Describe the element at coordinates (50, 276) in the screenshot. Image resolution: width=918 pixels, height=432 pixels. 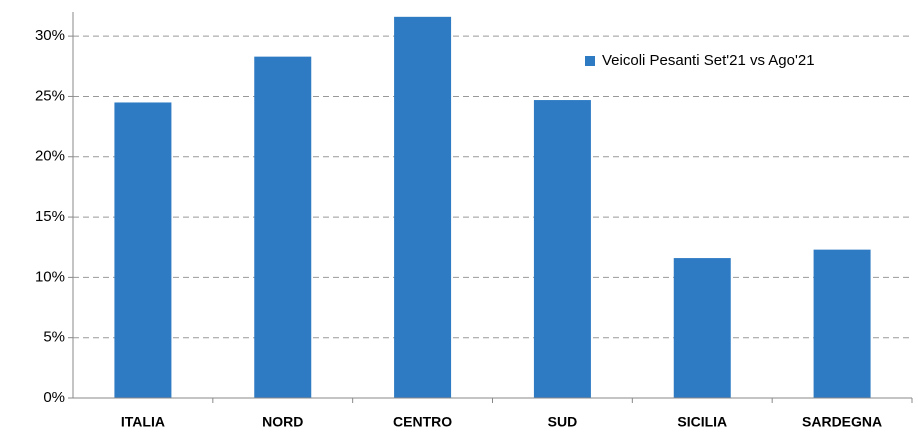
I see `y-tick-label: 10%` at that location.